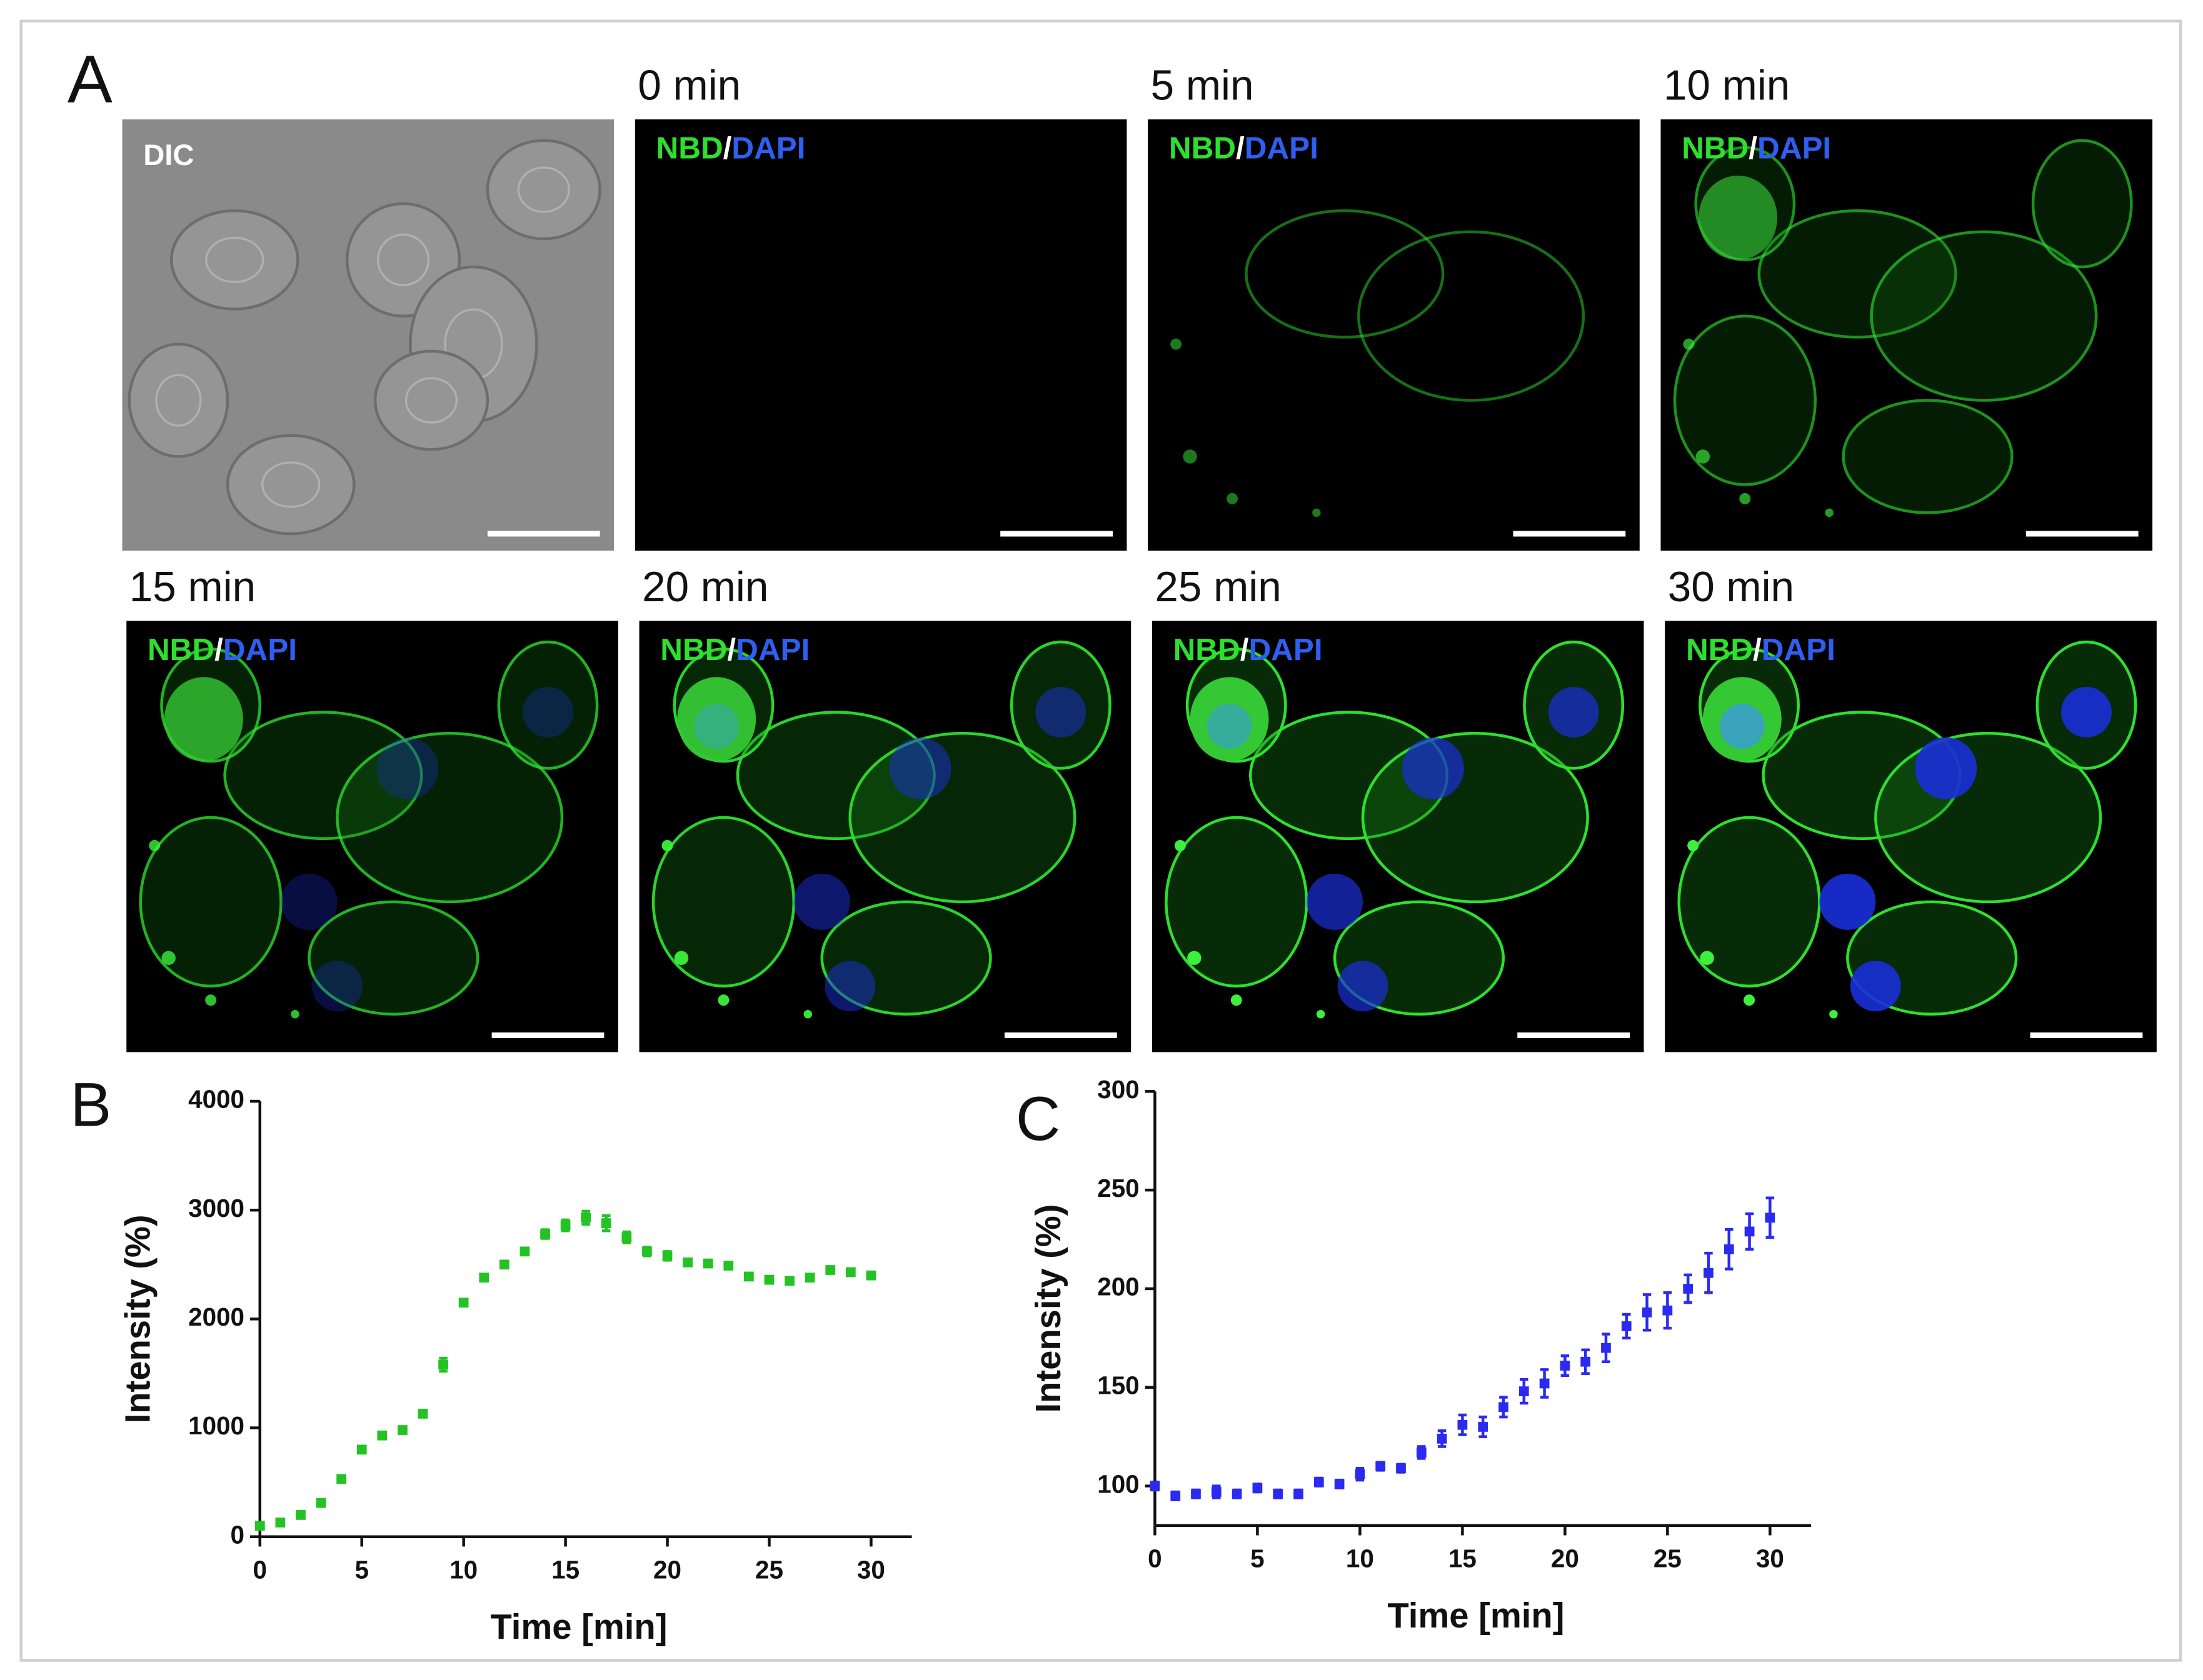  I want to click on y-tick-label: 4000, so click(216, 1099).